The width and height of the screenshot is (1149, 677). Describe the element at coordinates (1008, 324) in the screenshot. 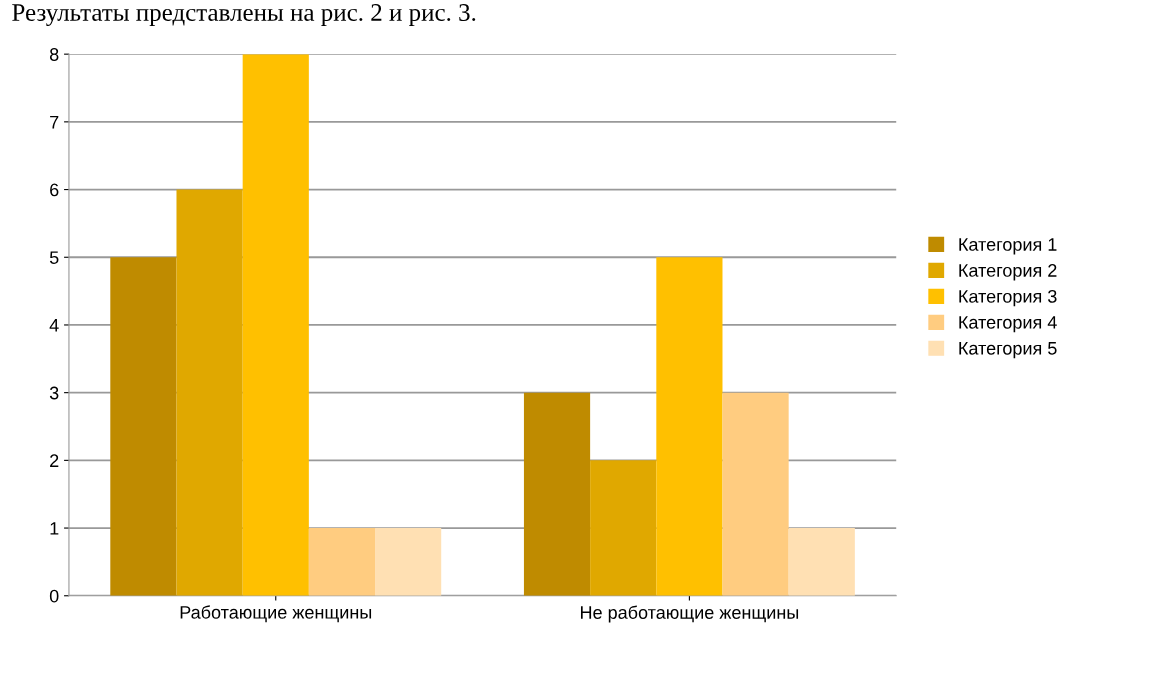

I see `legend-label: Категория 4` at that location.